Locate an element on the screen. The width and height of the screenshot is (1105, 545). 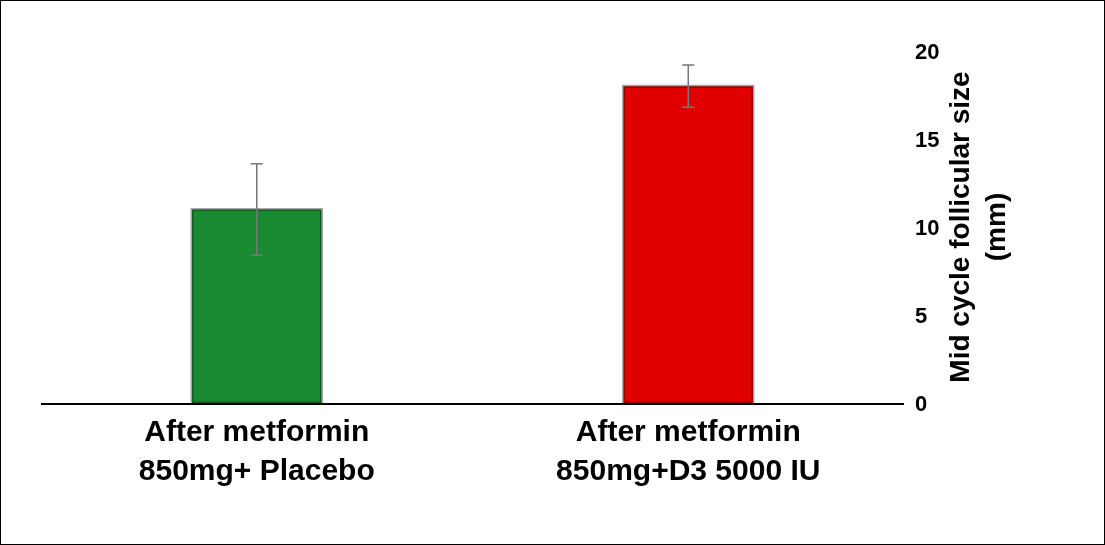
y-tick-label: 15 is located at coordinates (927, 139).